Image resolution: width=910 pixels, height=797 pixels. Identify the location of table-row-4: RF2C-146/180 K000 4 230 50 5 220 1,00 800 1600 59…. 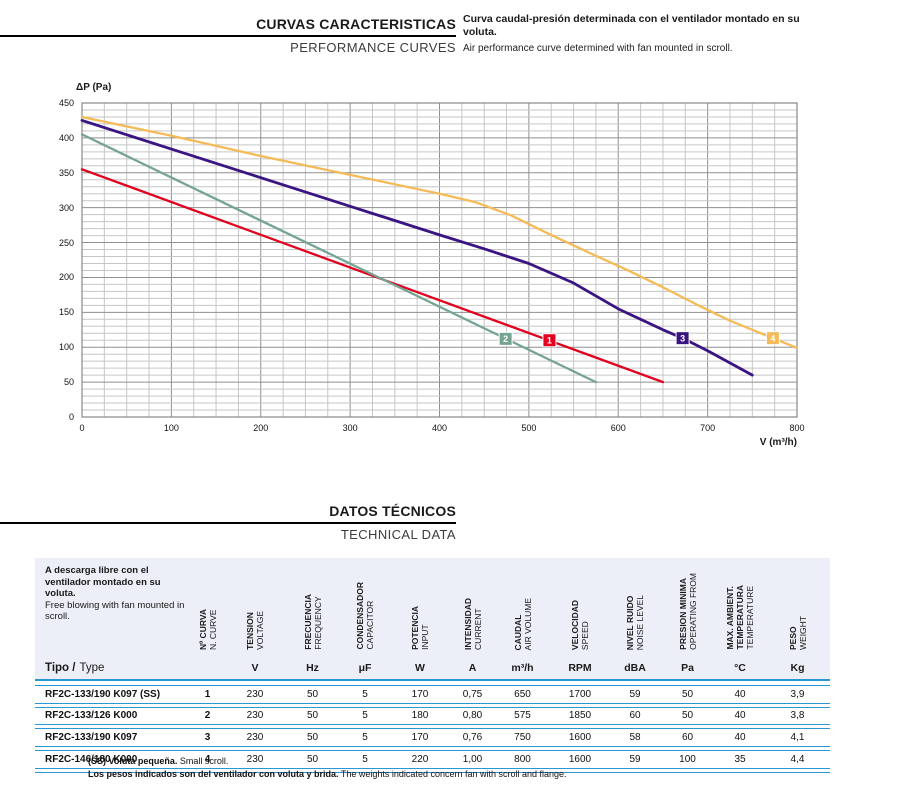
(432, 759).